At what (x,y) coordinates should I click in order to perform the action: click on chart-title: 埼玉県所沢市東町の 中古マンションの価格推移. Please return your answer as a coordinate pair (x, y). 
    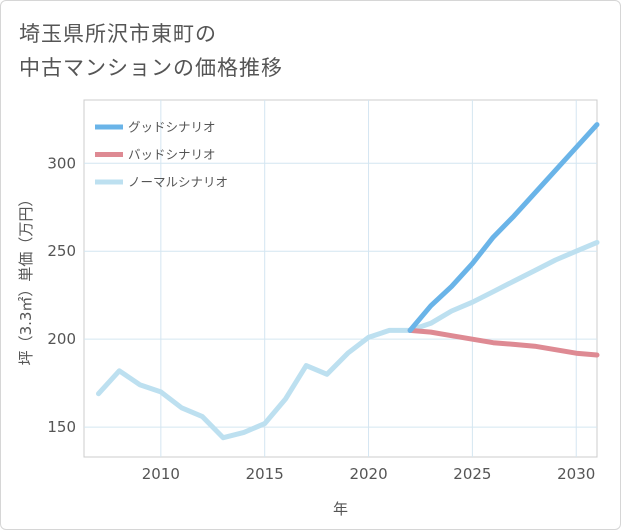
    Looking at the image, I should click on (151, 51).